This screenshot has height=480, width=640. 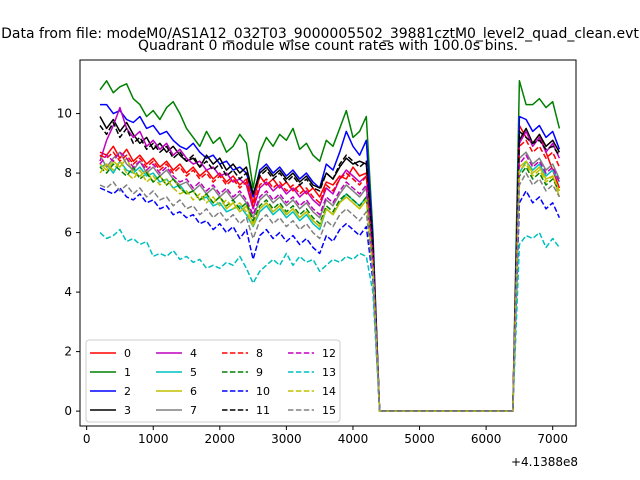 What do you see at coordinates (263, 391) in the screenshot?
I see `legend-label: 10` at bounding box center [263, 391].